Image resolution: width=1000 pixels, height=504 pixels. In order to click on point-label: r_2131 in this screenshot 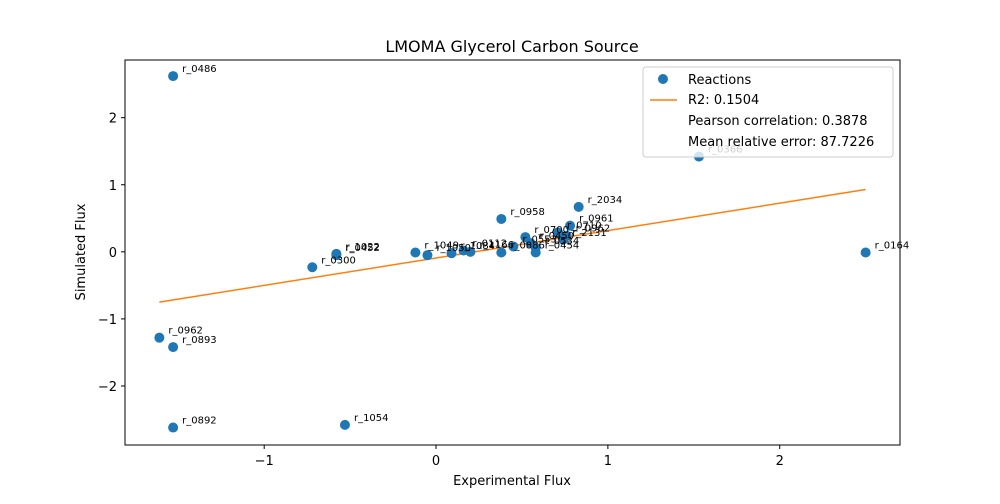, I will do `click(589, 233)`.